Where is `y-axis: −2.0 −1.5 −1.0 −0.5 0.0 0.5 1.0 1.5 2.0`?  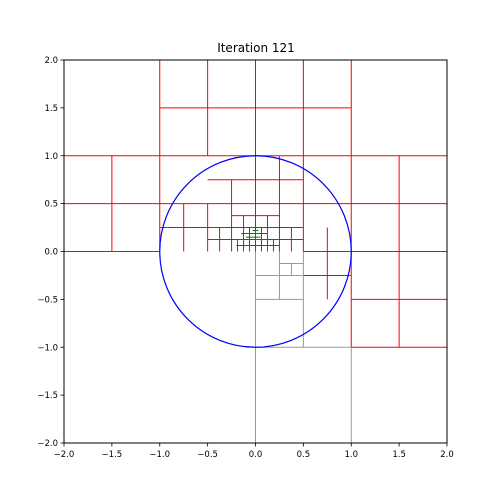 y-axis: −2.0 −1.5 −1.0 −0.5 0.0 0.5 1.0 1.5 2.0 is located at coordinates (50, 252).